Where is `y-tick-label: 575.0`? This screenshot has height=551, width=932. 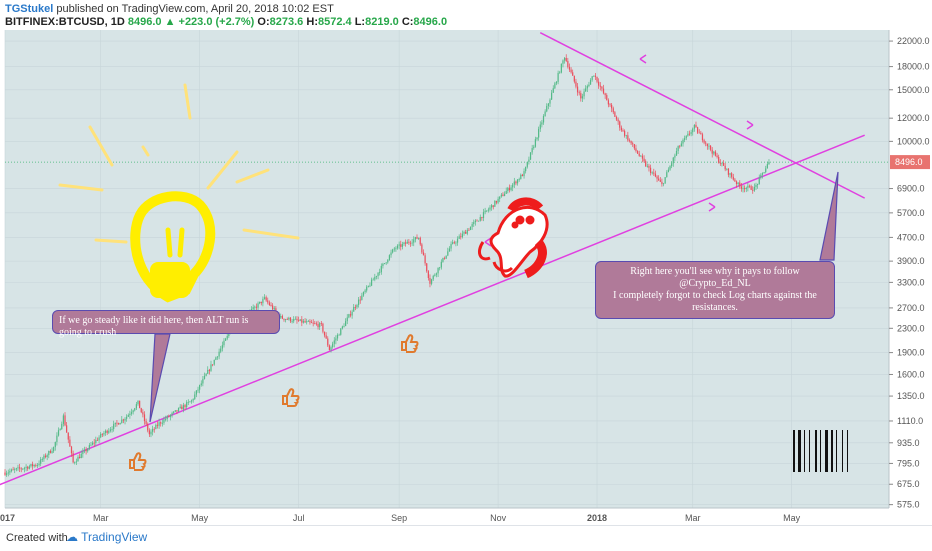 y-tick-label: 575.0 is located at coordinates (908, 505).